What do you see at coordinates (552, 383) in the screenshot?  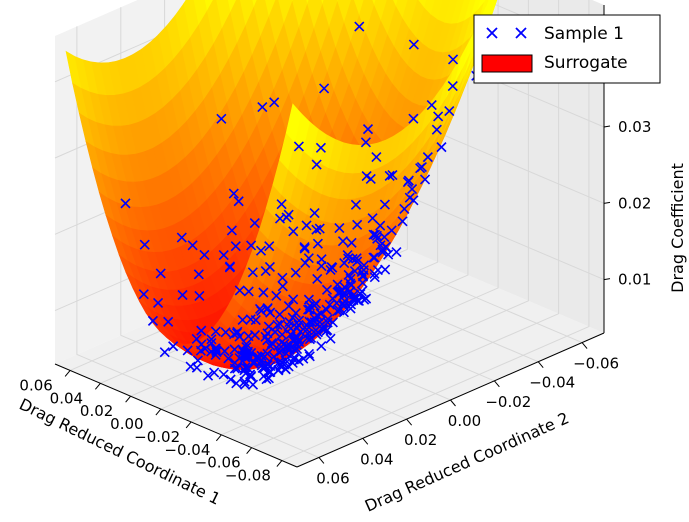 I see `y-tick-label: −0.04` at bounding box center [552, 383].